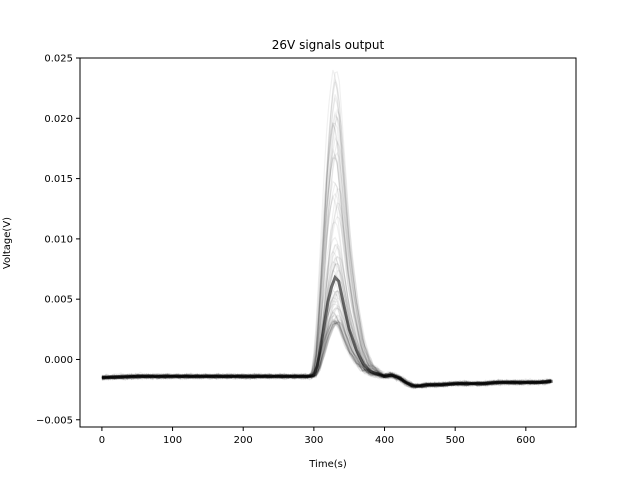  I want to click on signal-trace, so click(326, 352).